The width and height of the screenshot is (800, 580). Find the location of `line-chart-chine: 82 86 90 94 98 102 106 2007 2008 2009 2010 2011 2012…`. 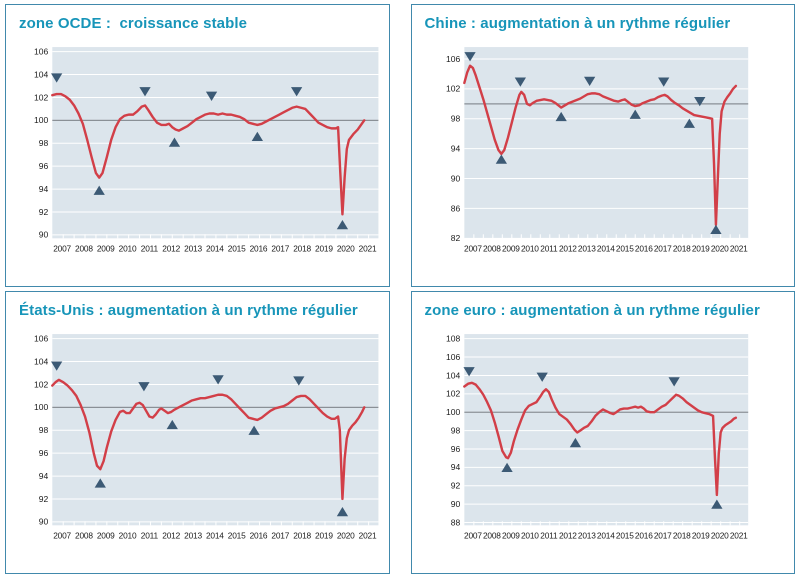

line-chart-chine: 82 86 90 94 98 102 106 2007 2008 2009 2010 2011 2012… is located at coordinates (597, 150).